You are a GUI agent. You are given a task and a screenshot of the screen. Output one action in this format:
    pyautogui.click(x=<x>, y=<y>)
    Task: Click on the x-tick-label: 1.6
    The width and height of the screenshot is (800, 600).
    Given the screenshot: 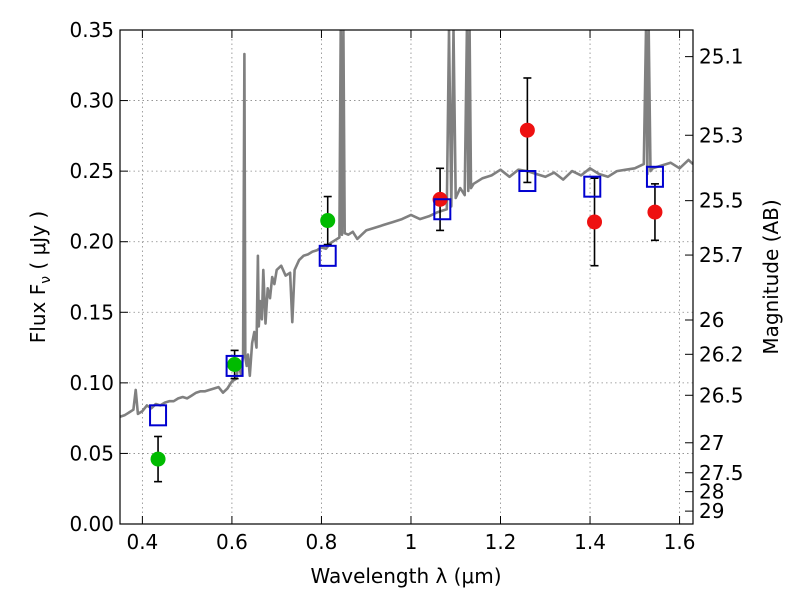 What is the action you would take?
    pyautogui.click(x=680, y=542)
    